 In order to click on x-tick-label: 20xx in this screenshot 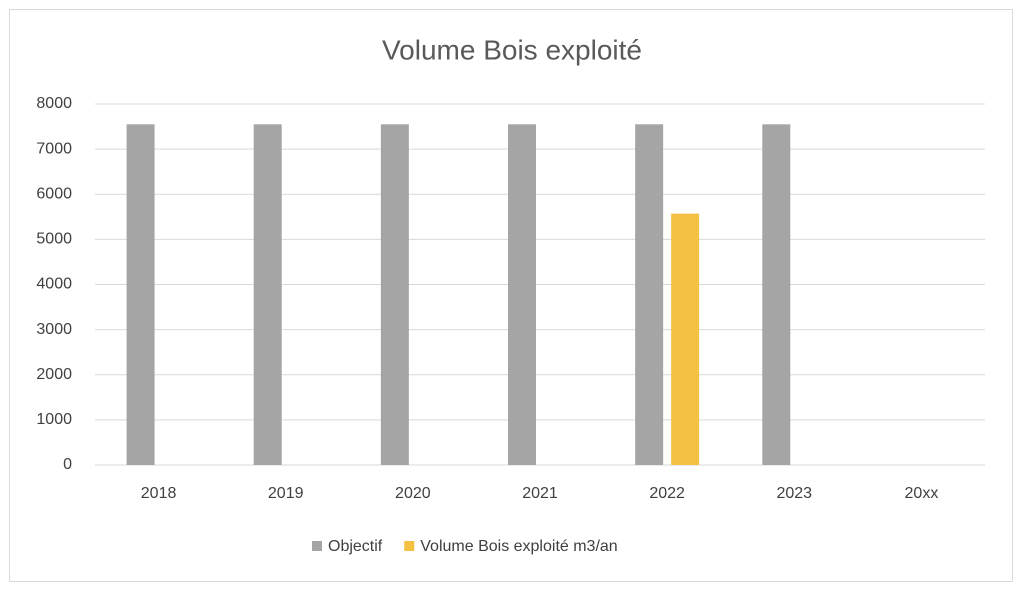, I will do `click(922, 493)`.